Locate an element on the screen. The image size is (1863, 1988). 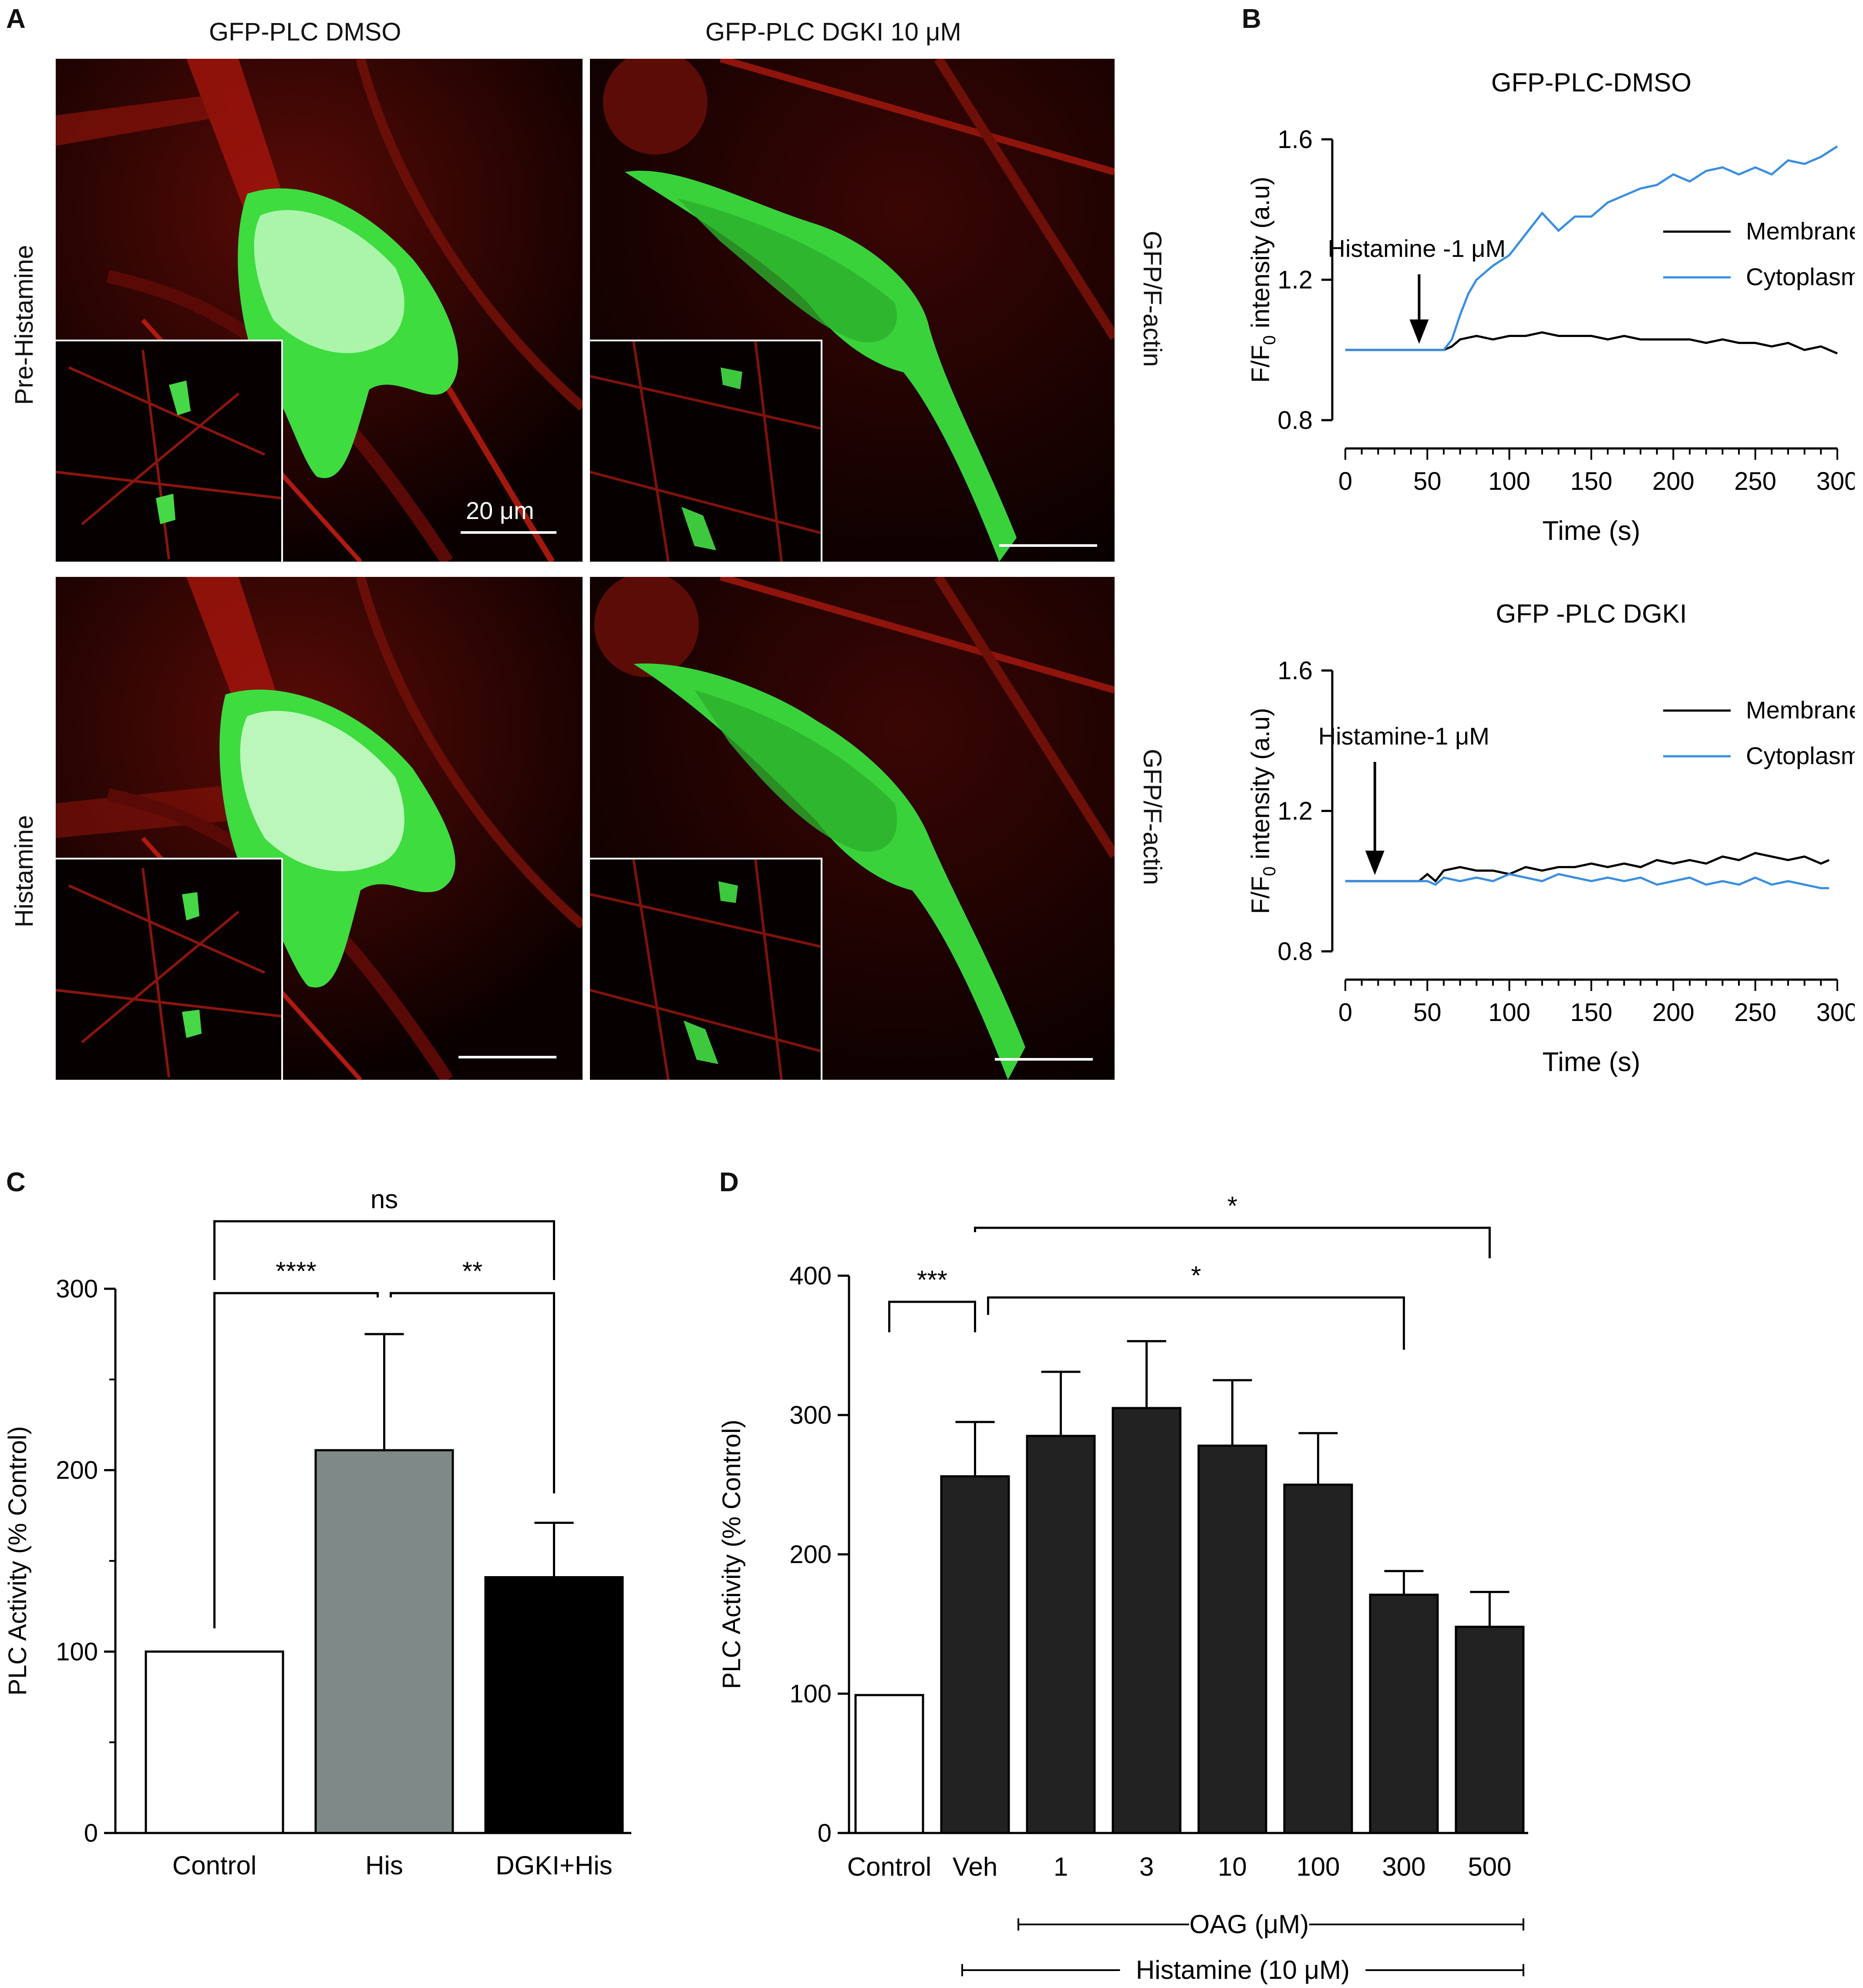
micrograph-dmso-his is located at coordinates (319, 828).